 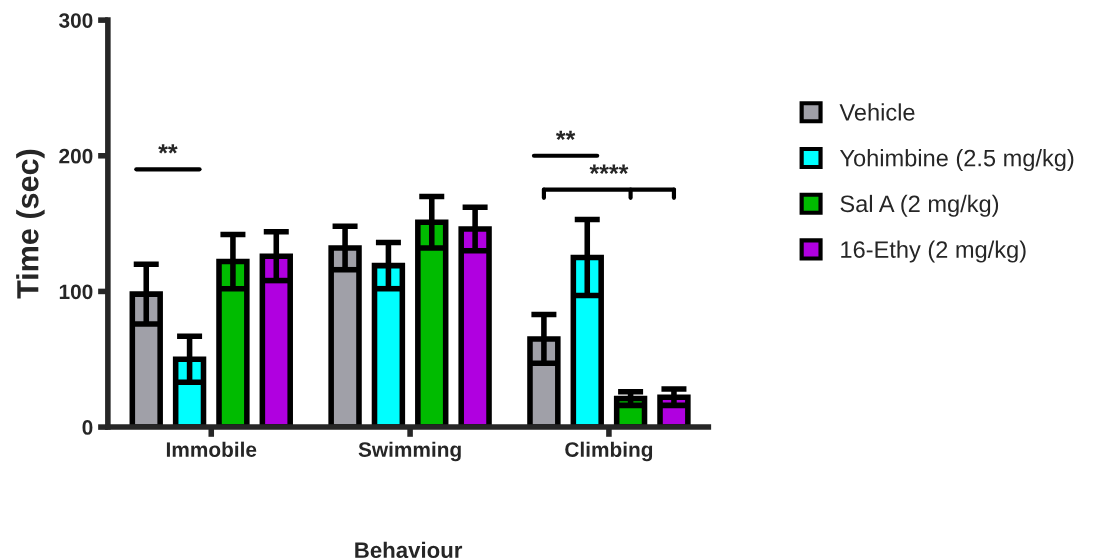 I want to click on y-tick-label: 200, so click(x=76, y=156).